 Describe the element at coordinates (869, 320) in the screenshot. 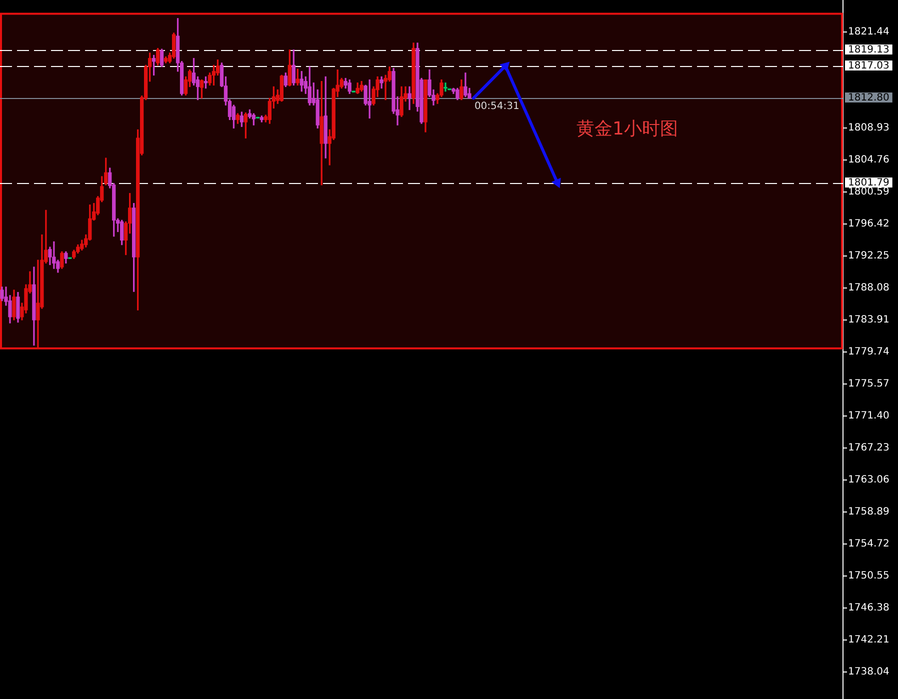

I see `y-tick-label: 1783.91` at that location.